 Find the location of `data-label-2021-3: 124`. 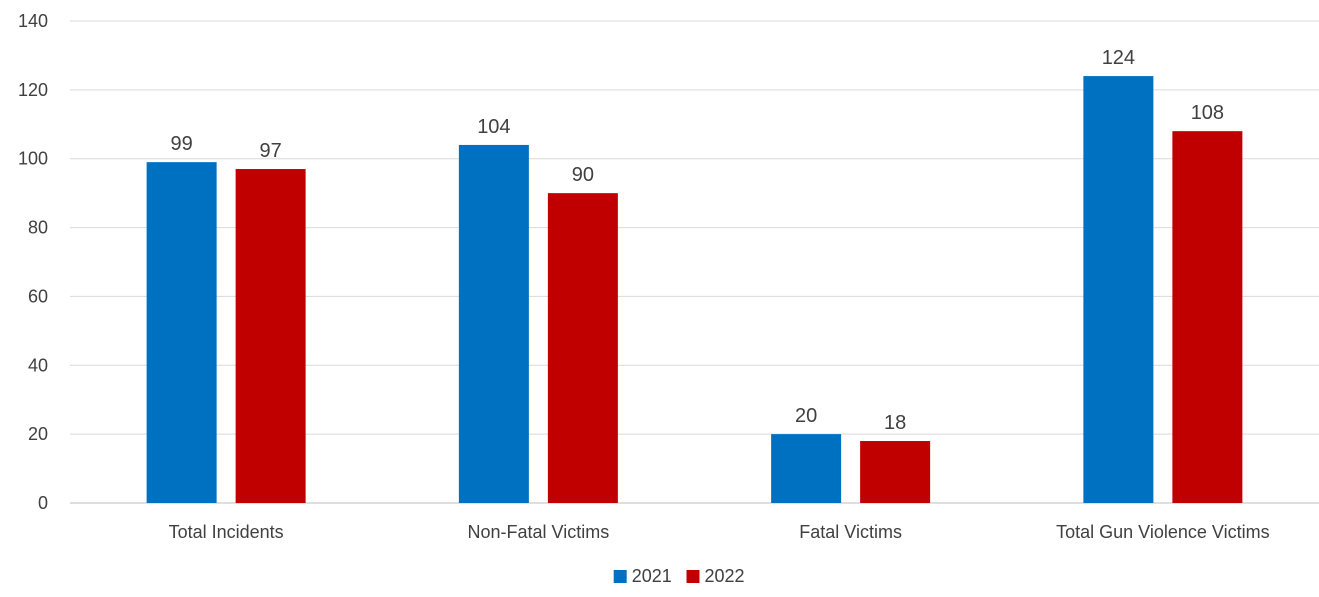

data-label-2021-3: 124 is located at coordinates (1118, 58).